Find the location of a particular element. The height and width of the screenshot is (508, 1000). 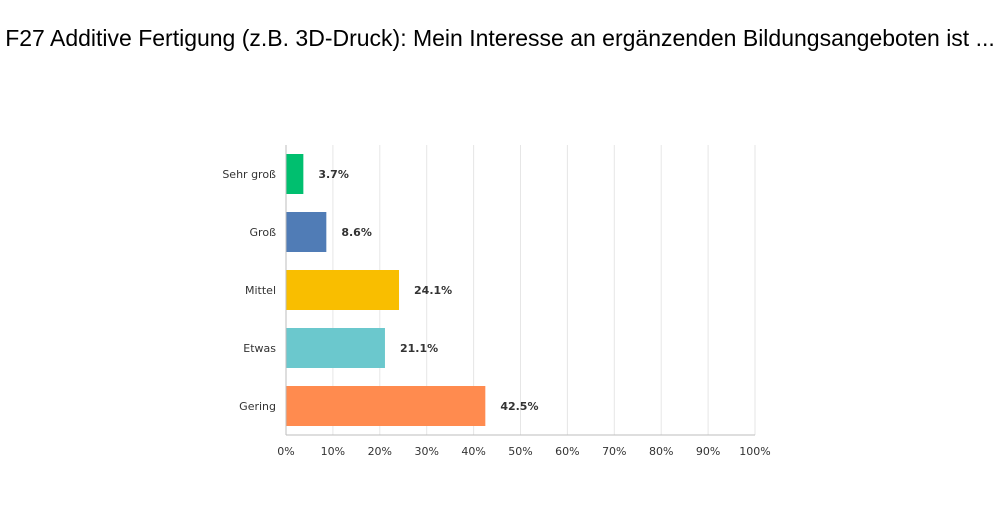

x-tick-label: 20% is located at coordinates (380, 451).